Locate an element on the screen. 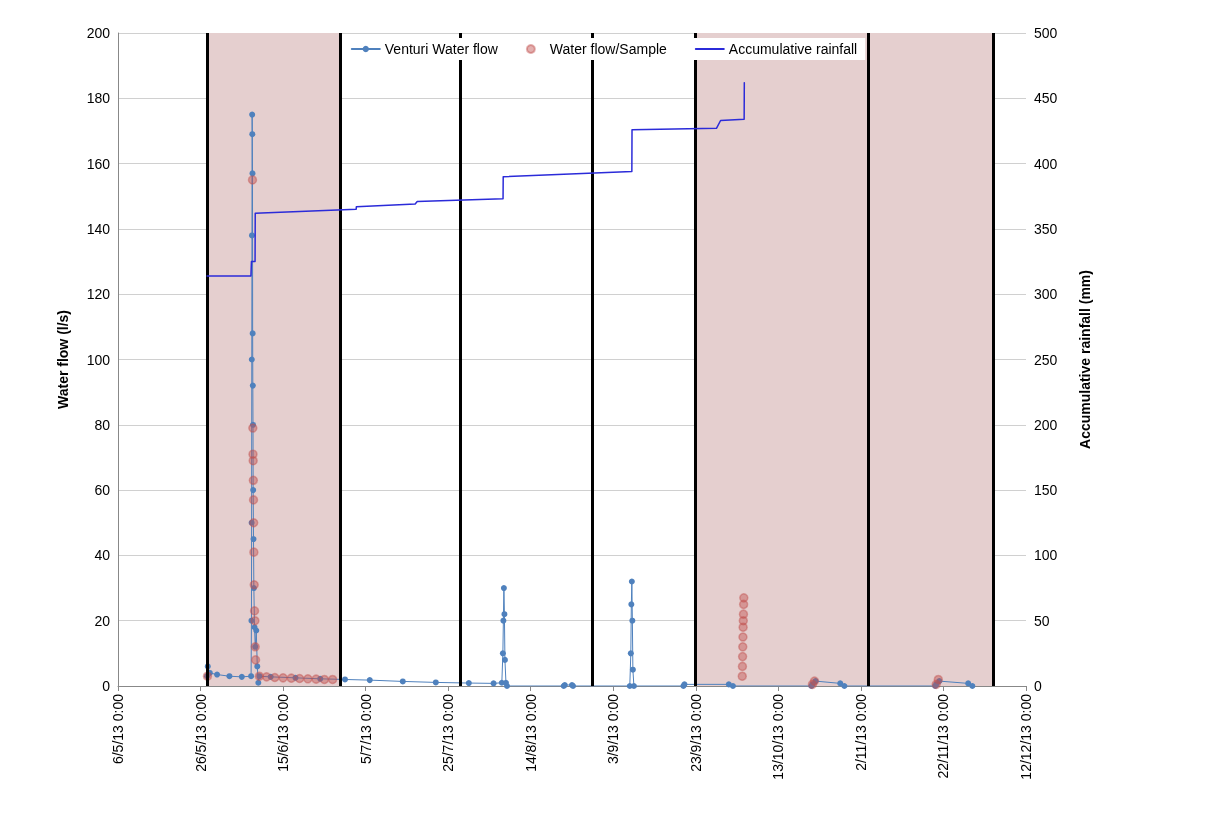 The width and height of the screenshot is (1208, 826). y-tick-label: 0 is located at coordinates (106, 686).